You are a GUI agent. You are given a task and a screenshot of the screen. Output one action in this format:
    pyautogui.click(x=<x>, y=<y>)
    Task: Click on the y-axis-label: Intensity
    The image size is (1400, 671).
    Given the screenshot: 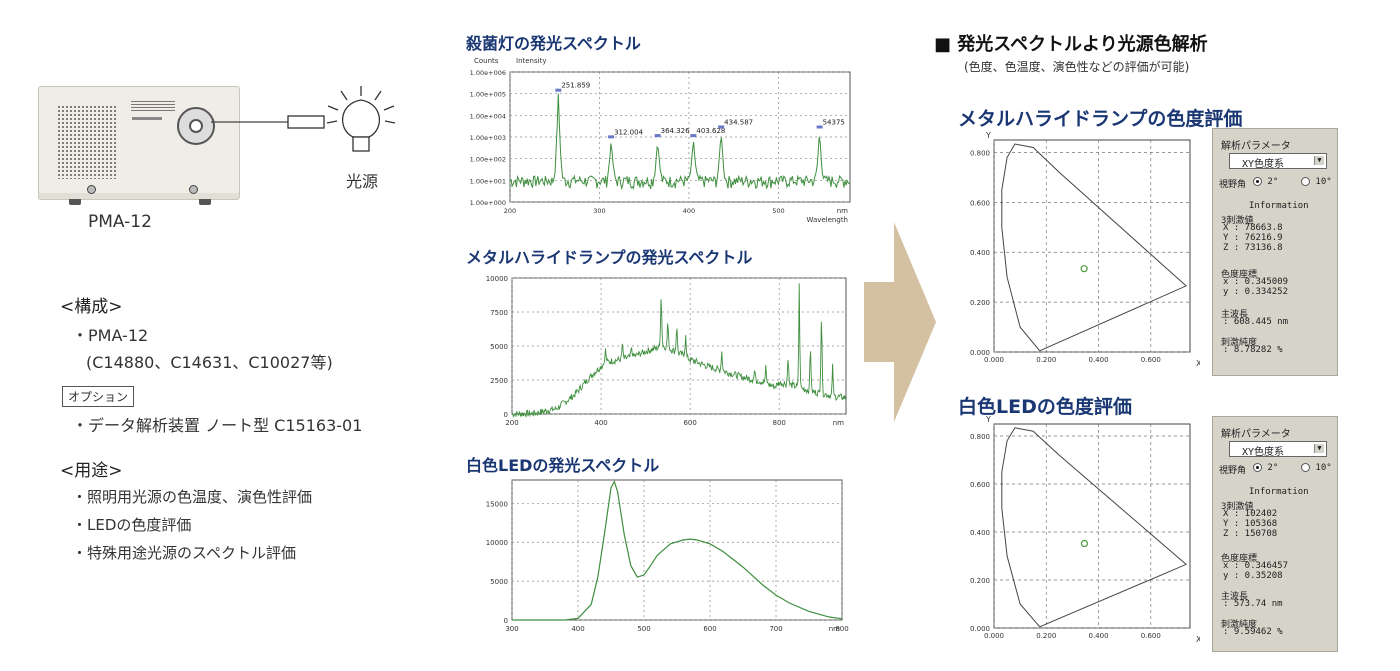 What is the action you would take?
    pyautogui.click(x=531, y=61)
    